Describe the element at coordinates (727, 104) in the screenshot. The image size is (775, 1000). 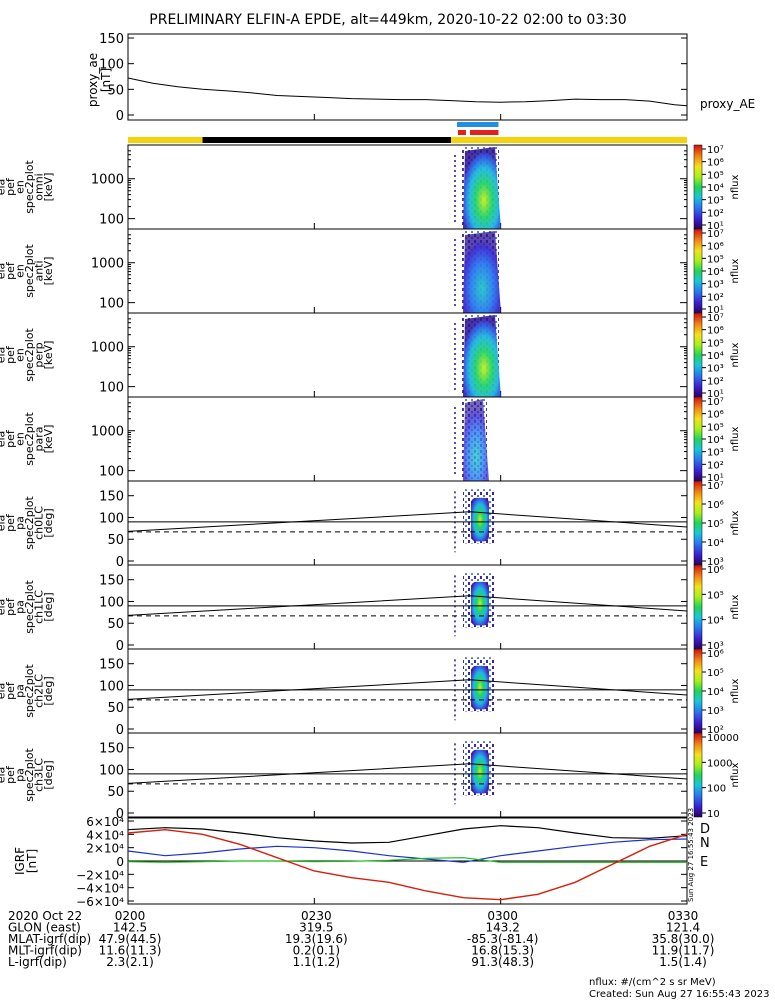
I see `proxy-ae-legend: proxy_AE` at that location.